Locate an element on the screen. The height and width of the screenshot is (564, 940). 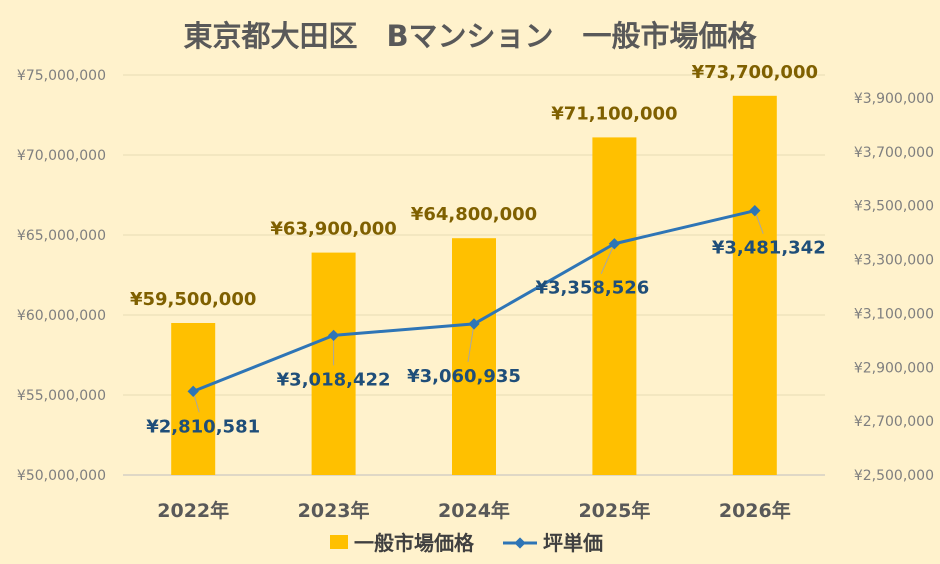
y-right-tick-label: ¥2,700,000 is located at coordinates (894, 422).